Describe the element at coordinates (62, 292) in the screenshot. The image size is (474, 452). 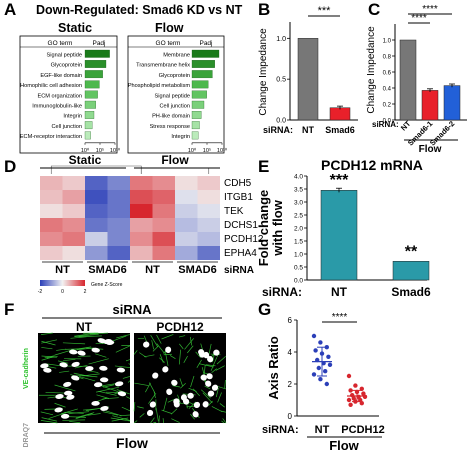
I see `zscore-legend-tick: 0` at that location.